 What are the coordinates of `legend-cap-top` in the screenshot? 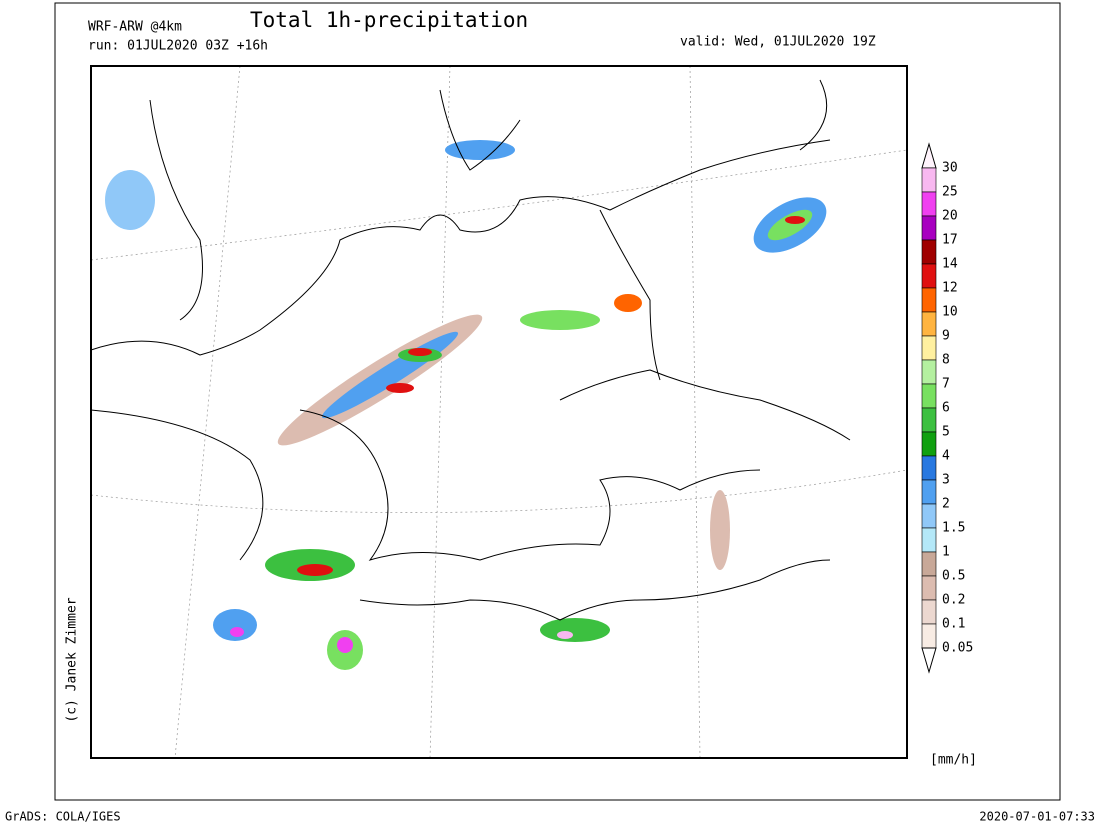 It's located at (929, 155).